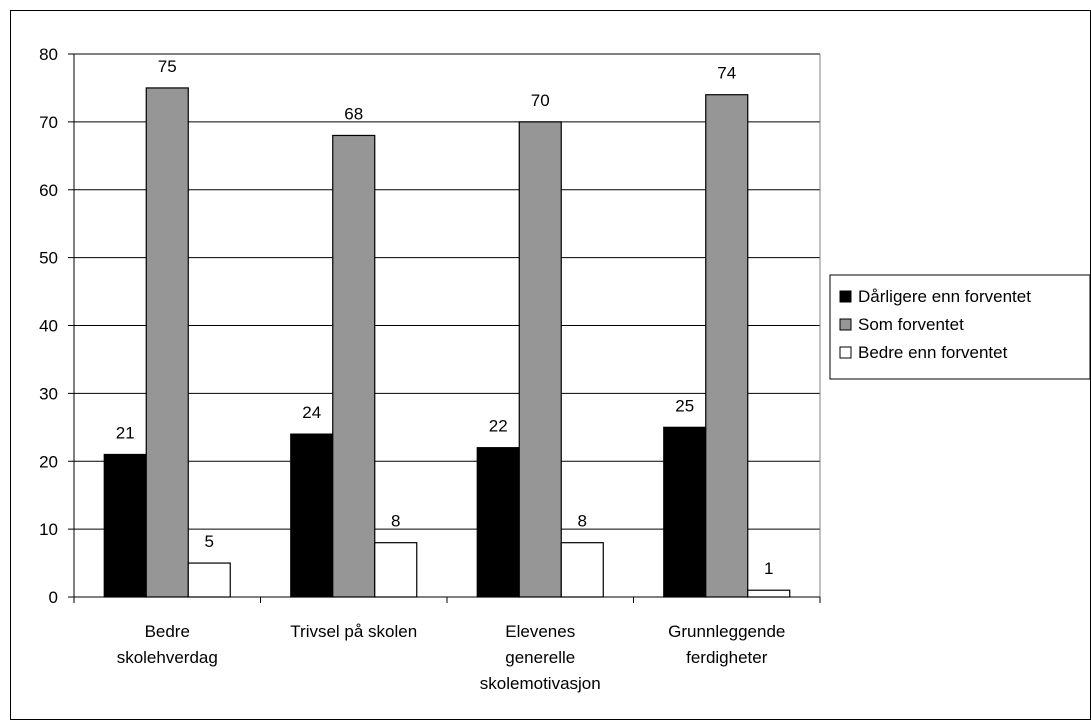 The image size is (1091, 722). I want to click on y-tick-label: 80, so click(48, 54).